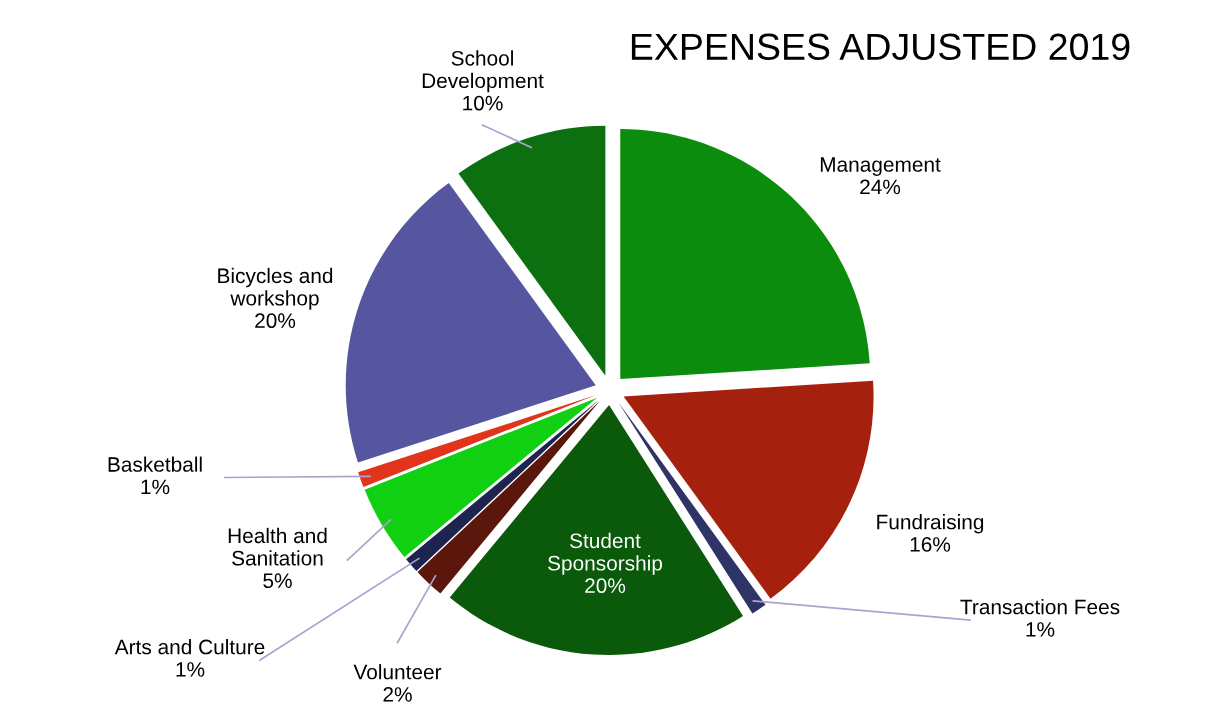 Image resolution: width=1207 pixels, height=726 pixels. Describe the element at coordinates (275, 288) in the screenshot. I see `slice-label: Bicycles and workshop` at that location.